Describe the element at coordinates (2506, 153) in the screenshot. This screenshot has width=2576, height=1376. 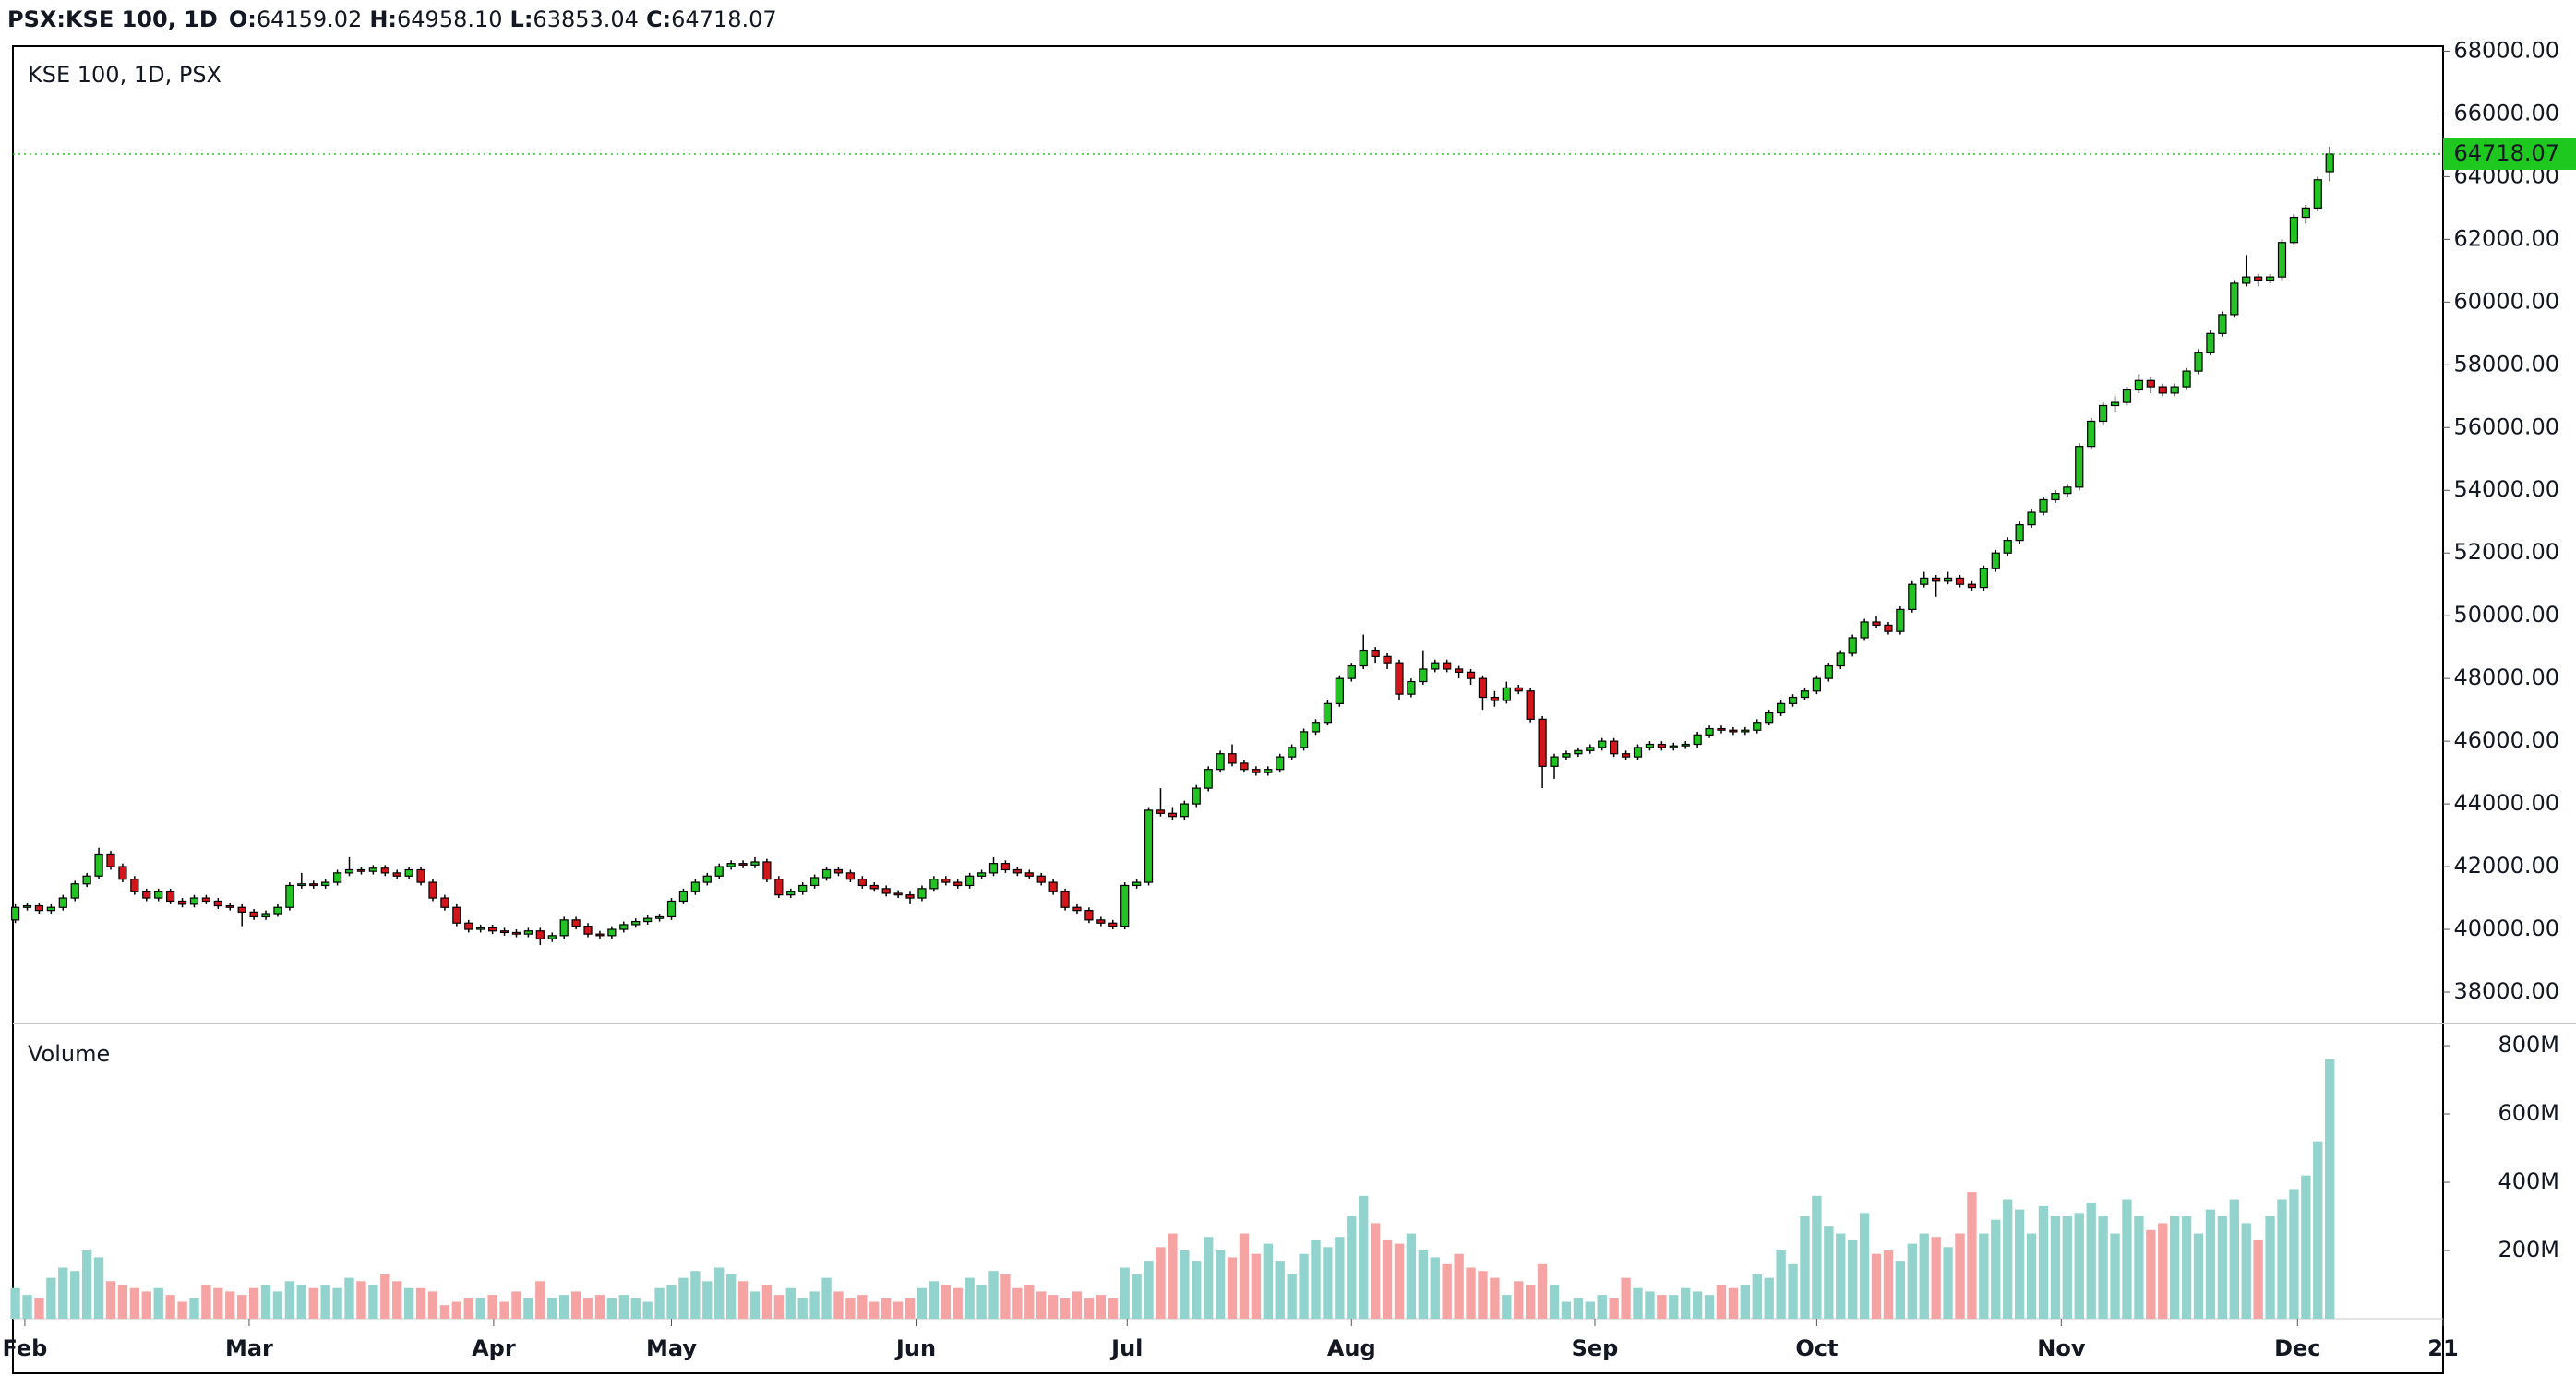
I see `last-price-label: 64718.07` at that location.